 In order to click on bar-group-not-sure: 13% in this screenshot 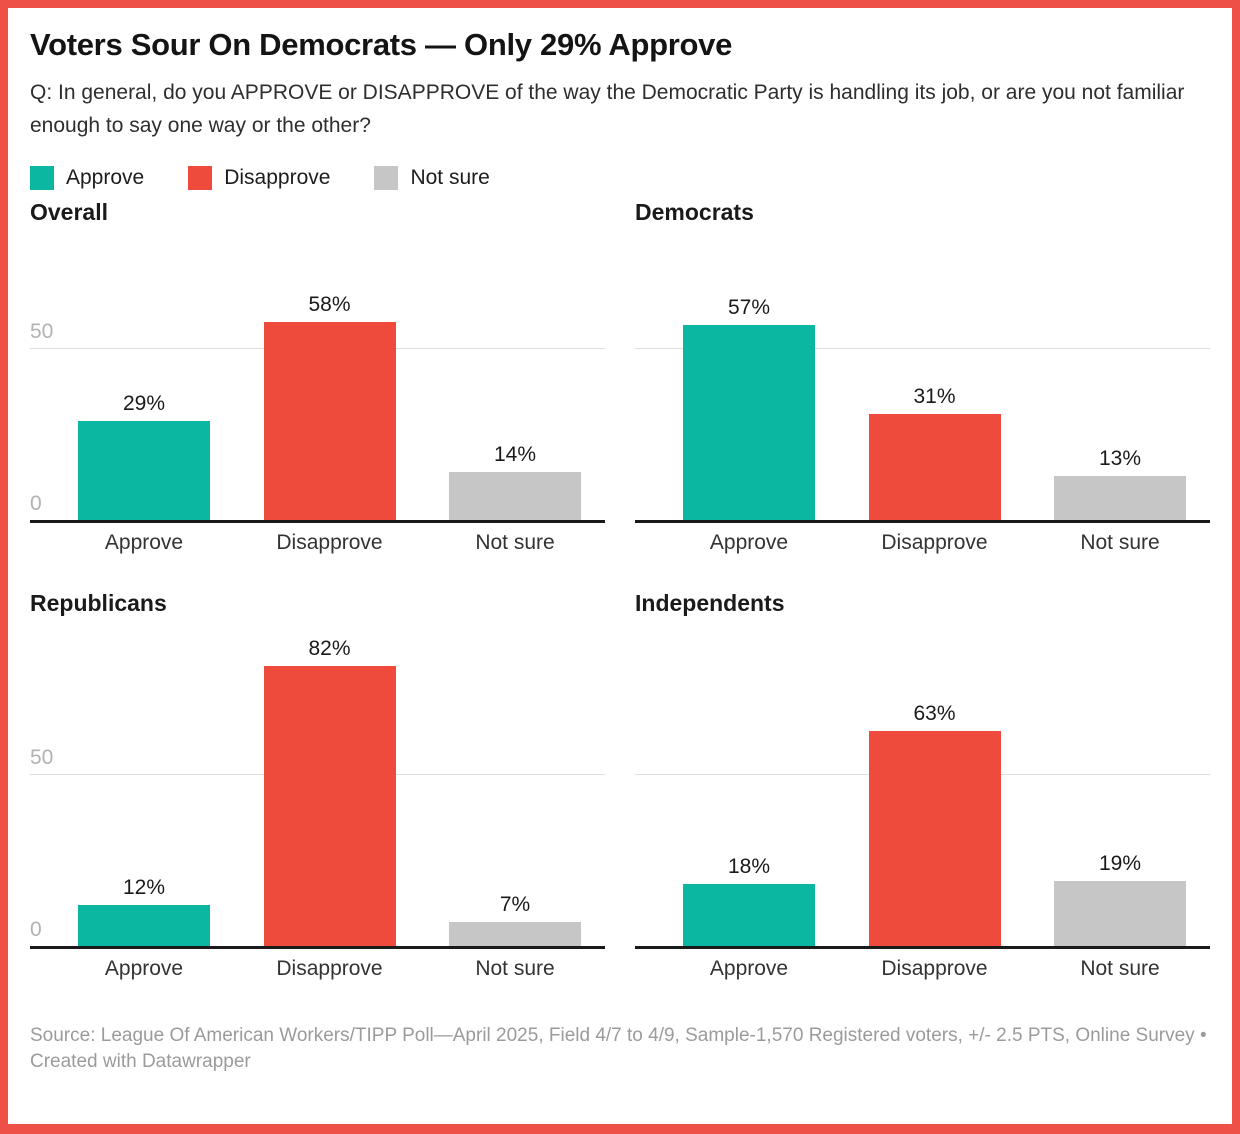, I will do `click(1120, 376)`.